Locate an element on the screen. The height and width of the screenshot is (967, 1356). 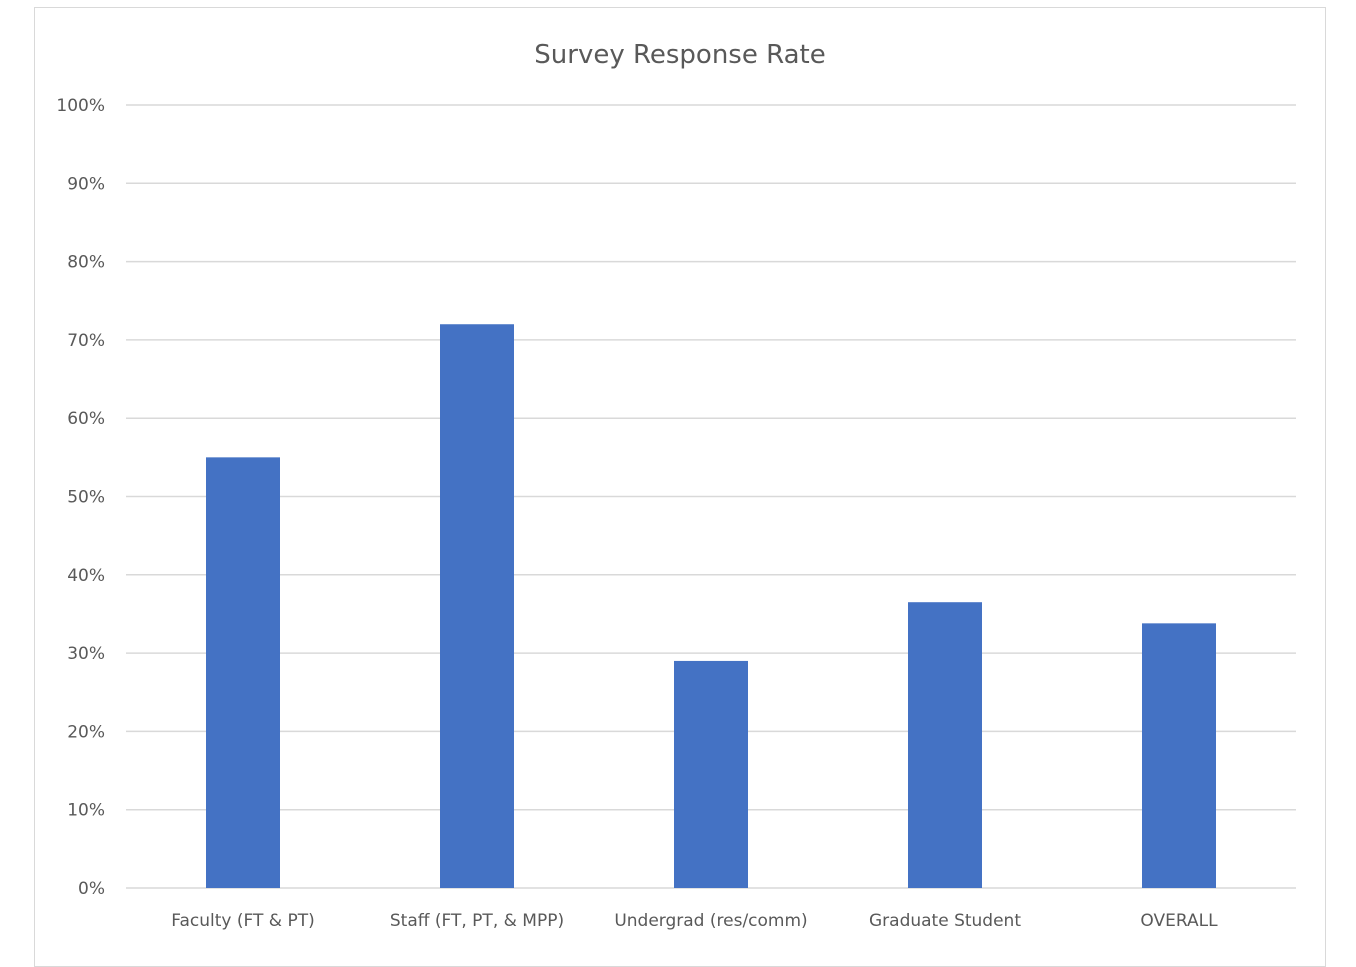
x-category-label: Undergrad (res/comm) is located at coordinates (710, 921).